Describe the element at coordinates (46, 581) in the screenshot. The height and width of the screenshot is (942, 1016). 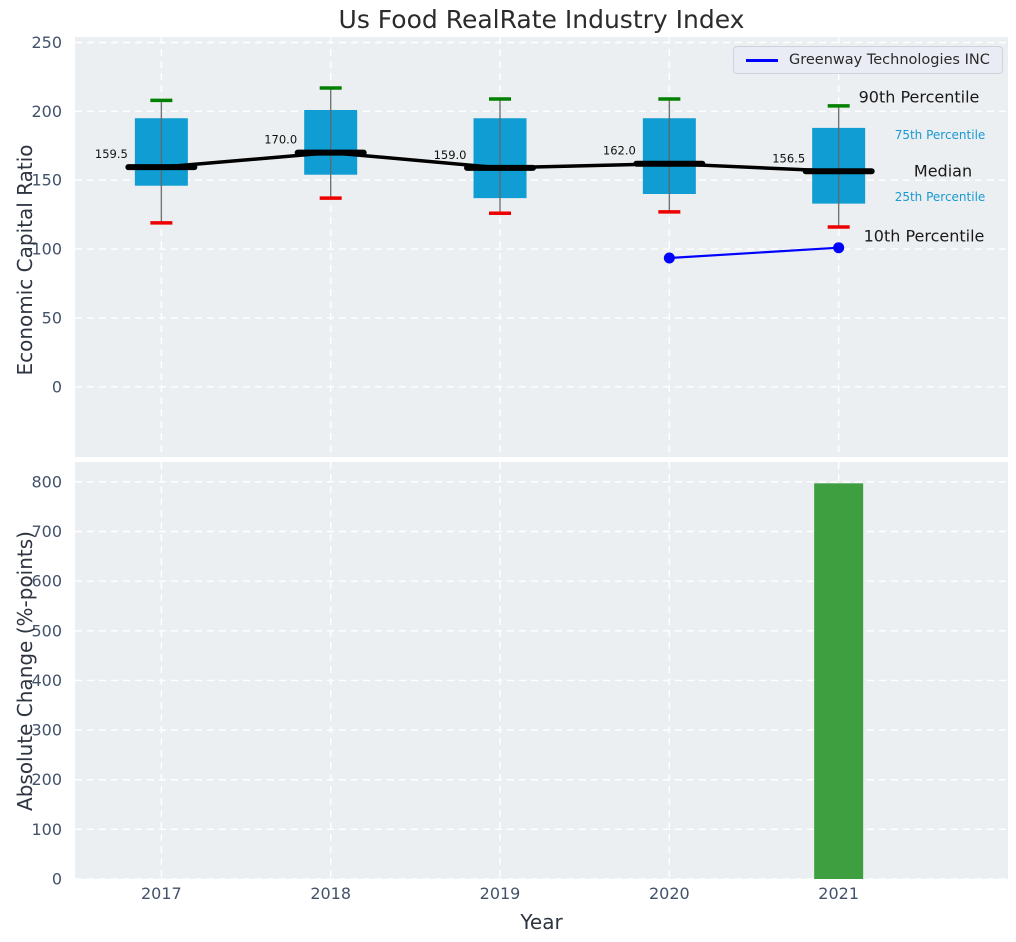
I see `bottom-ytick-600: 600` at that location.